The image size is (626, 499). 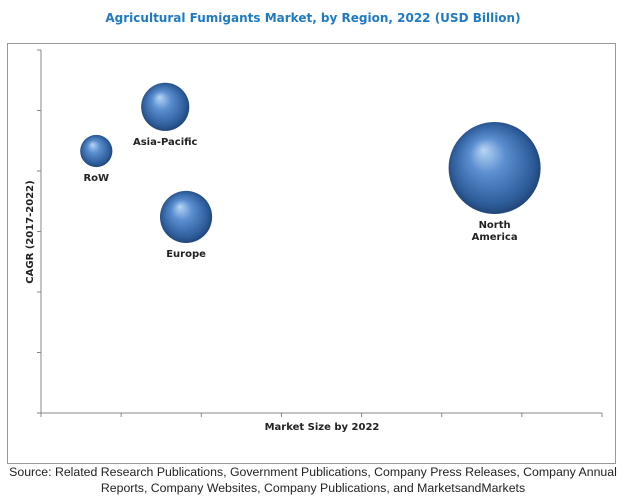 What do you see at coordinates (494, 167) in the screenshot?
I see `bubble-north-america` at bounding box center [494, 167].